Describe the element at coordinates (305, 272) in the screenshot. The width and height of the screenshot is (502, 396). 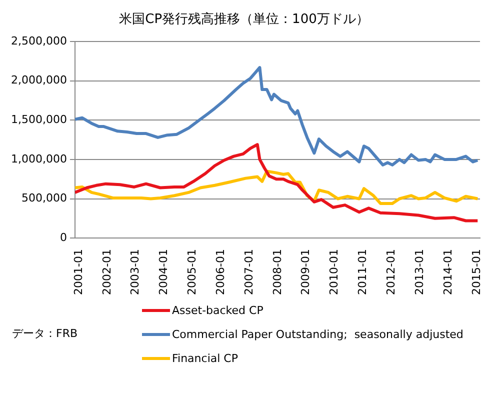
I see `x-tick-label: 2009-01` at that location.